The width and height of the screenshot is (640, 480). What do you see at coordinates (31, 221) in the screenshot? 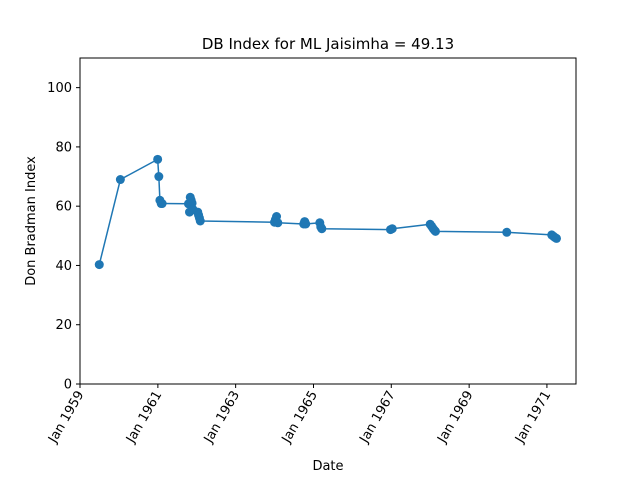
I see `y-axis-label: Don Bradman Index` at bounding box center [31, 221].